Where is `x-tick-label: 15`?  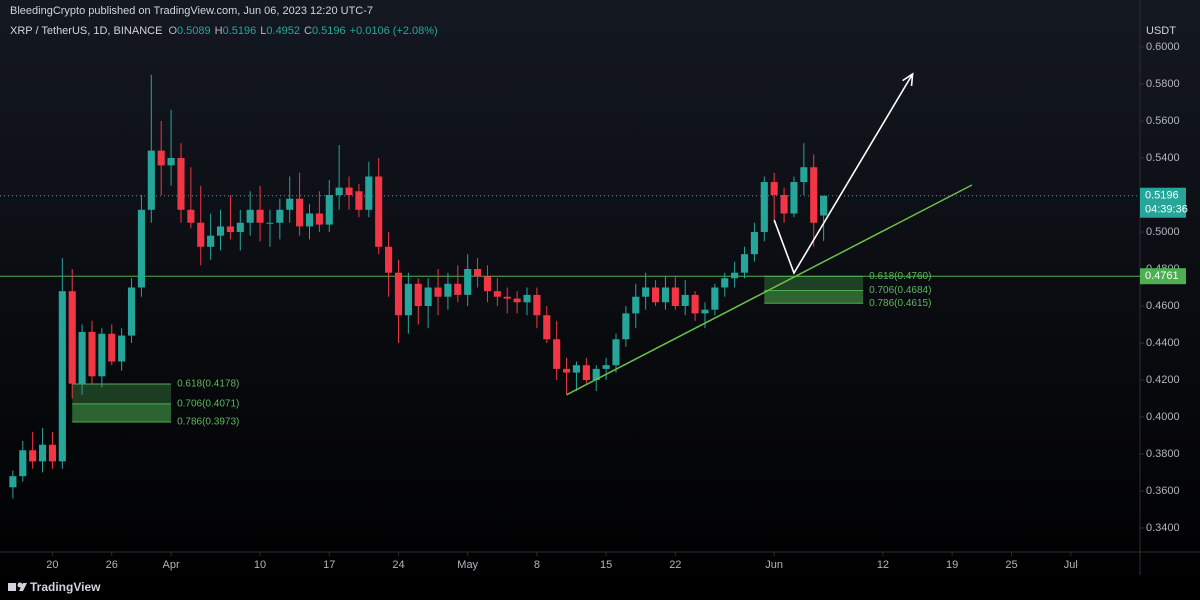
x-tick-label: 15 is located at coordinates (606, 565).